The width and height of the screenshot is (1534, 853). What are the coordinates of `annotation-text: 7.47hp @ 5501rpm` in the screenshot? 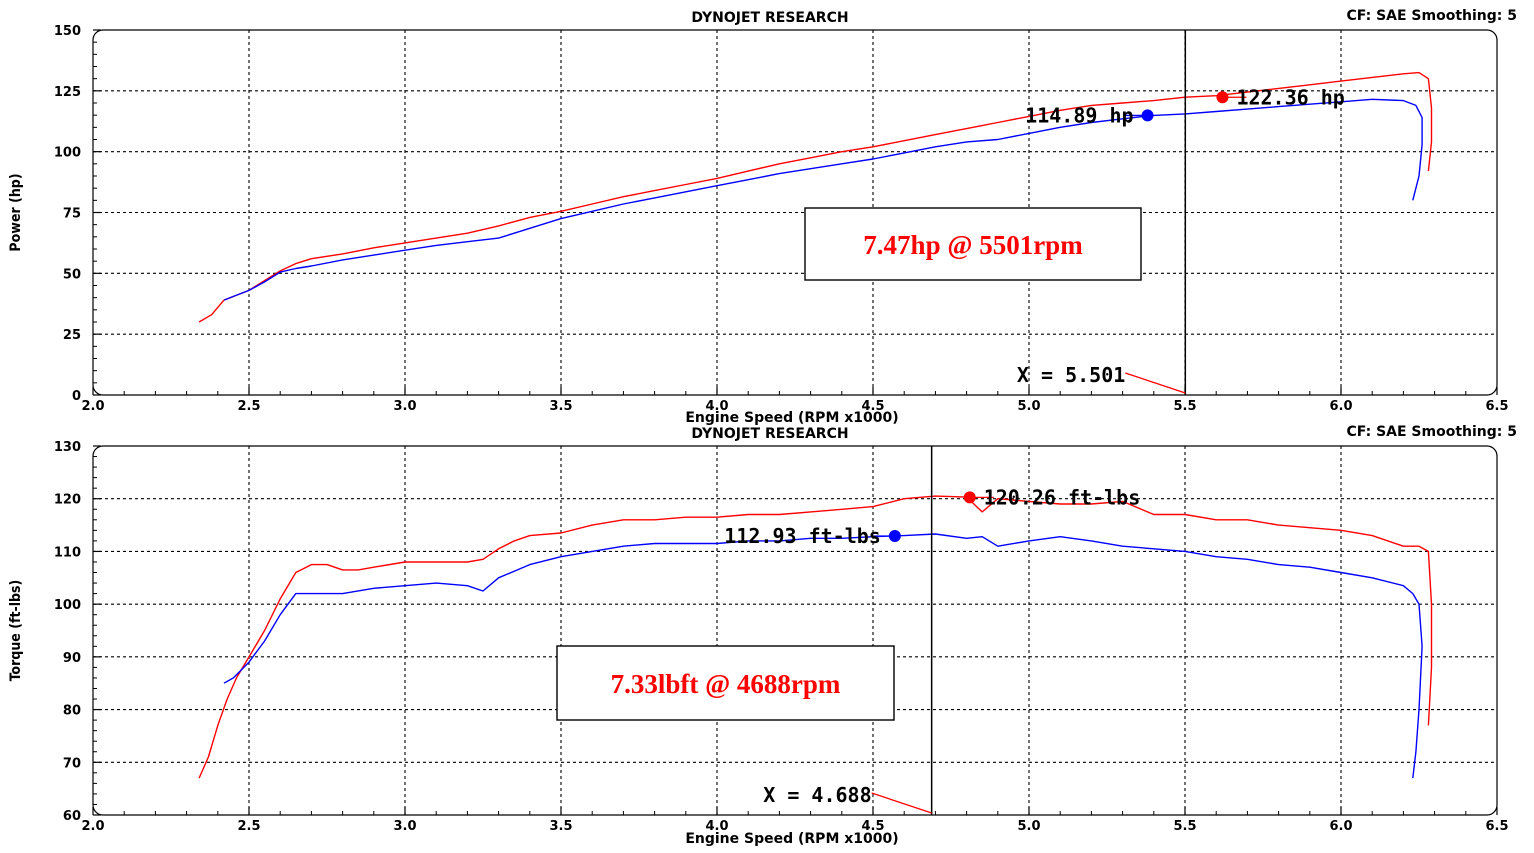 It's located at (973, 245).